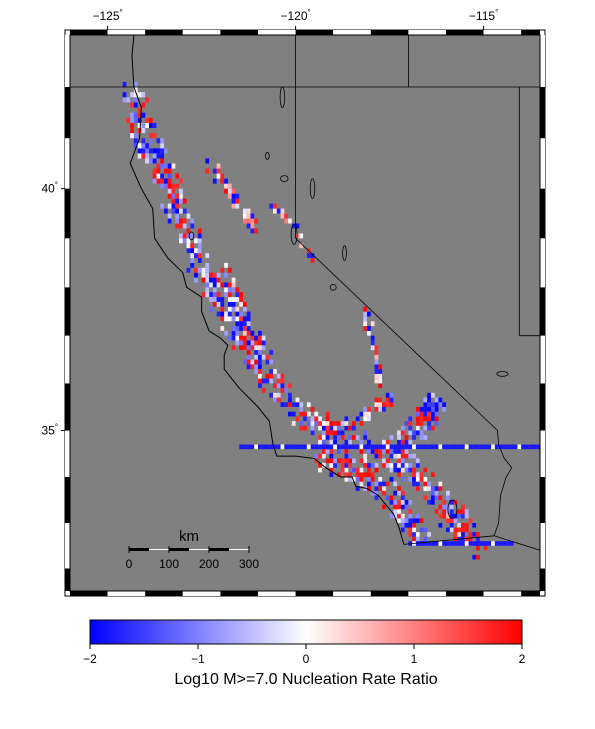 The width and height of the screenshot is (595, 729). Describe the element at coordinates (67, 263) in the screenshot. I see `frame-segment-left` at that location.